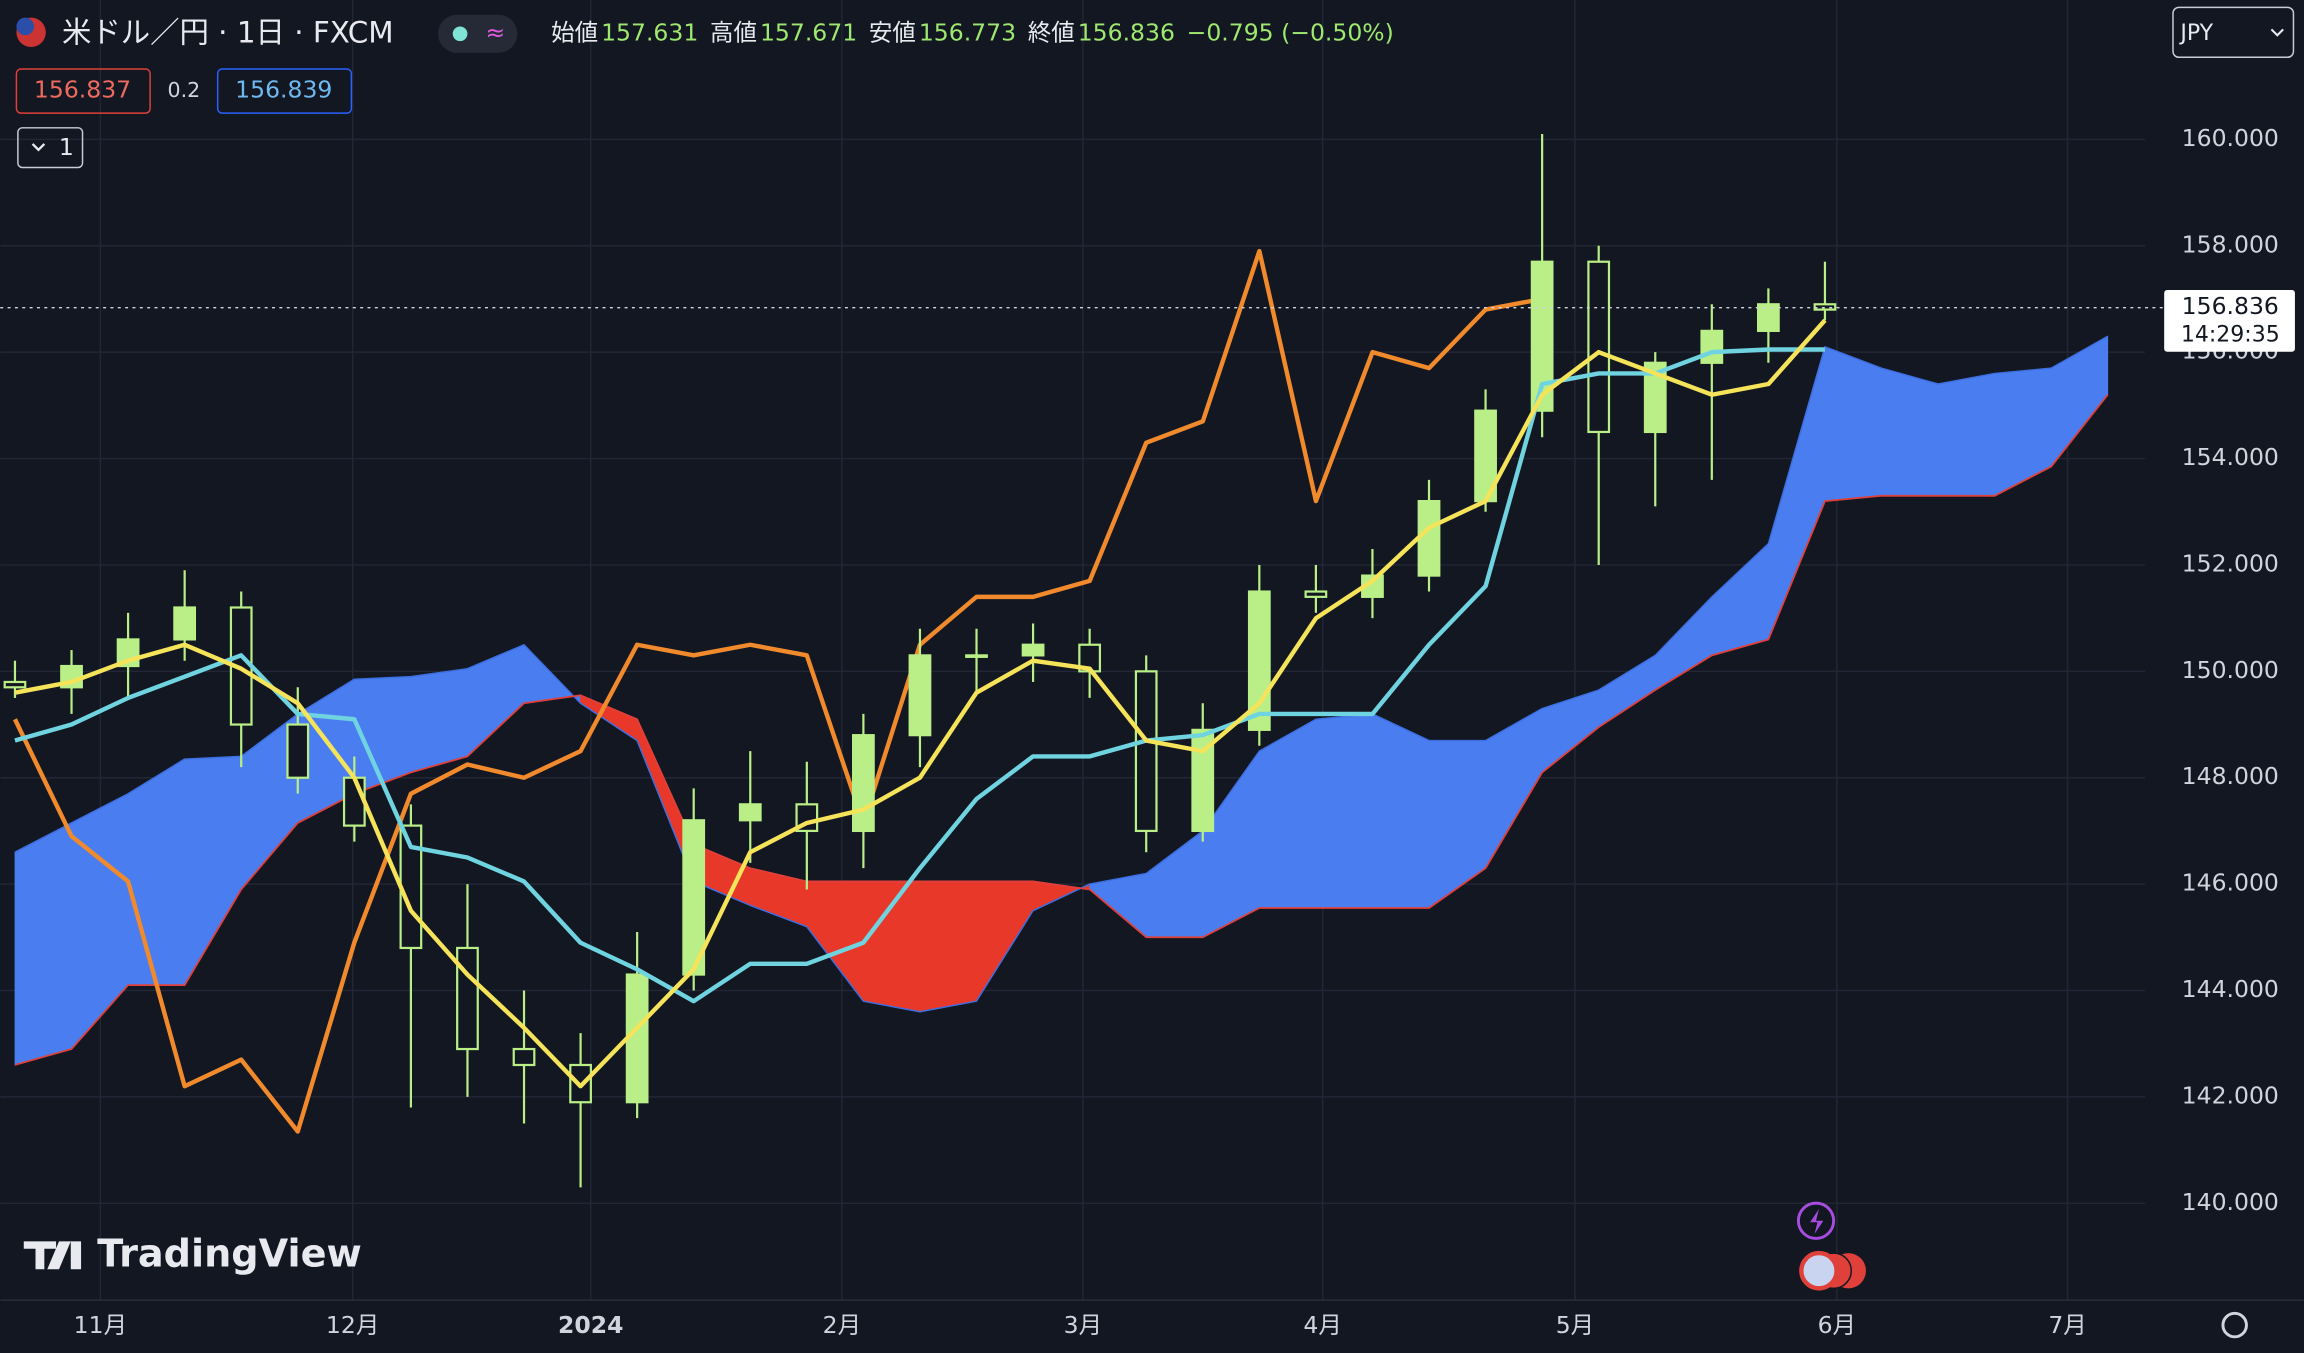 This screenshot has height=1353, width=2304. What do you see at coordinates (967, 32) in the screenshot?
I see `ohlc-value: 156.773` at bounding box center [967, 32].